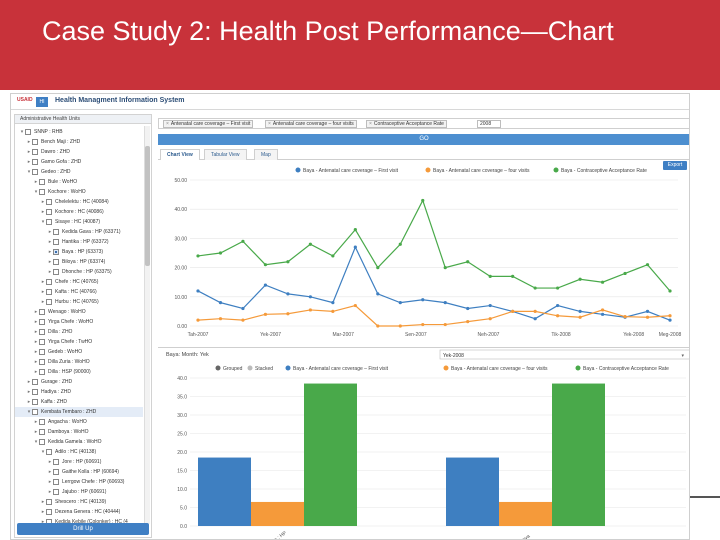 Image resolution: width=720 pixels, height=540 pixels. I want to click on tree-item: ▸ Kedida Gava : HP (63371), so click(79, 232).